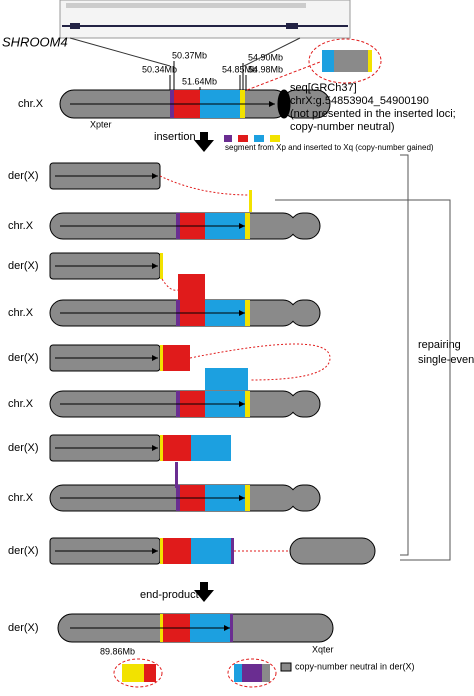 This screenshot has height=696, width=474. Describe the element at coordinates (101, 124) in the screenshot. I see `pter-label: Xpter` at that location.